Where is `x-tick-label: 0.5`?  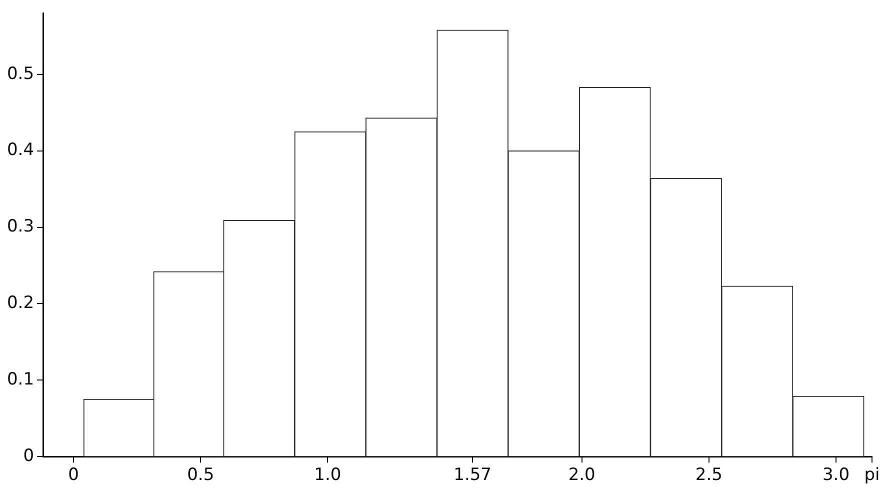
x-tick-label: 0.5 is located at coordinates (200, 475).